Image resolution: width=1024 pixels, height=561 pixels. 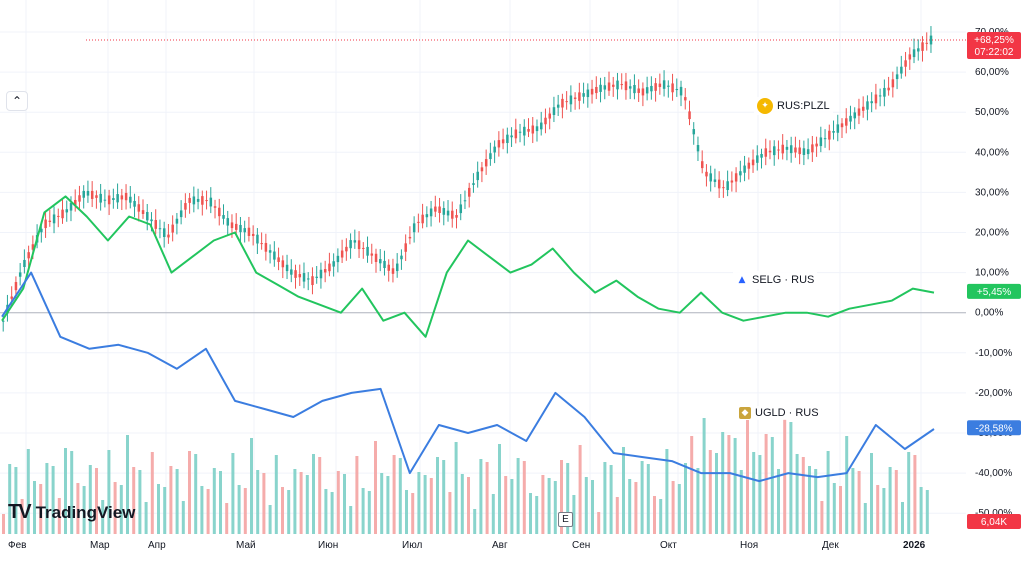 What do you see at coordinates (565, 519) in the screenshot?
I see `event-marker-icon: E` at bounding box center [565, 519].